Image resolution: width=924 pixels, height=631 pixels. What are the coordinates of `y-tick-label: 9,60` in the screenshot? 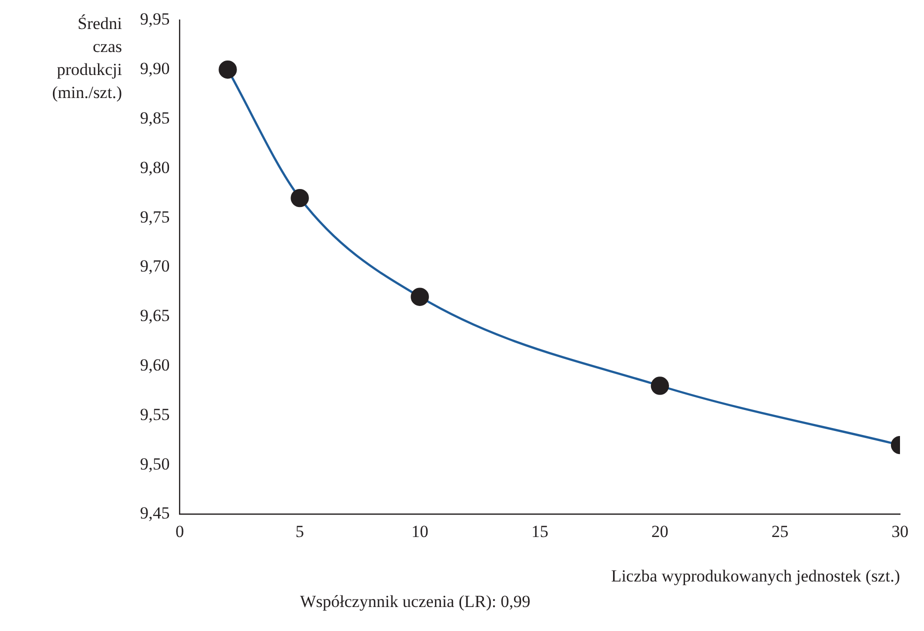 It's located at (155, 364).